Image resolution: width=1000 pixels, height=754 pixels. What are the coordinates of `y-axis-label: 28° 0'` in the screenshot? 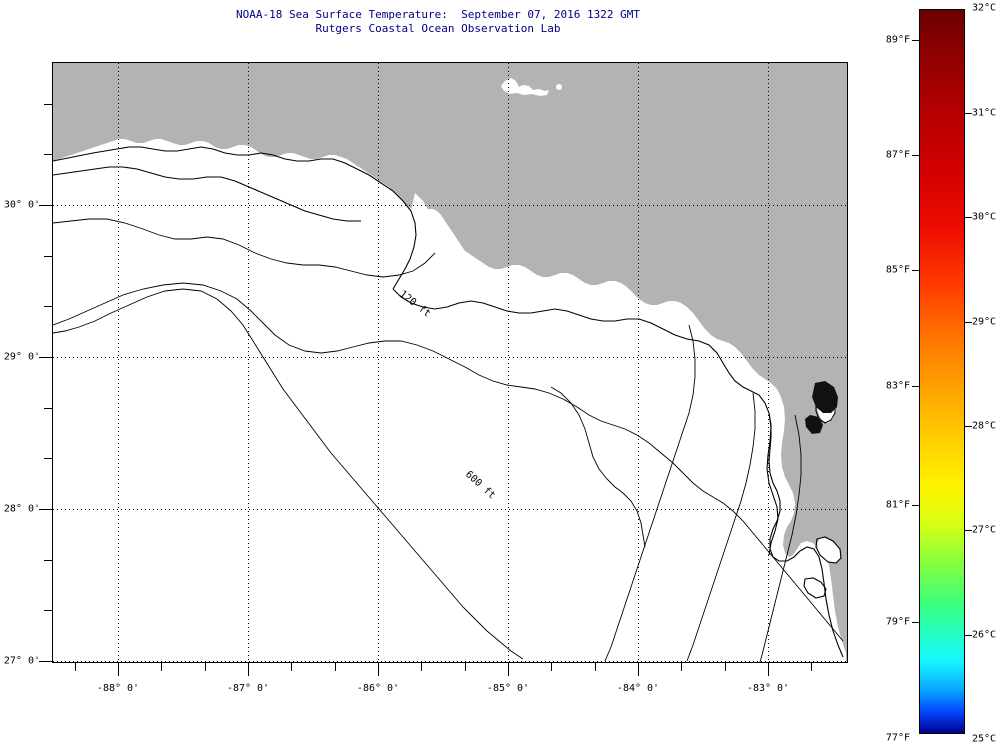 It's located at (21, 509).